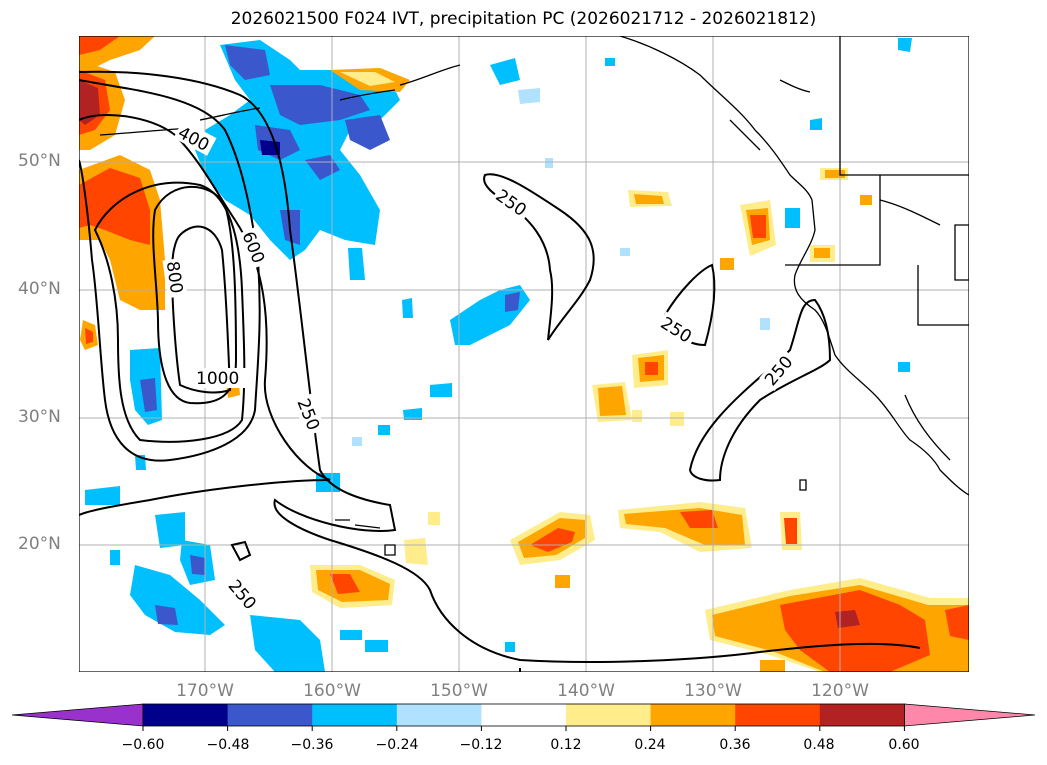  Describe the element at coordinates (735, 745) in the screenshot. I see `colorbar-tick-label: 0.36` at that location.